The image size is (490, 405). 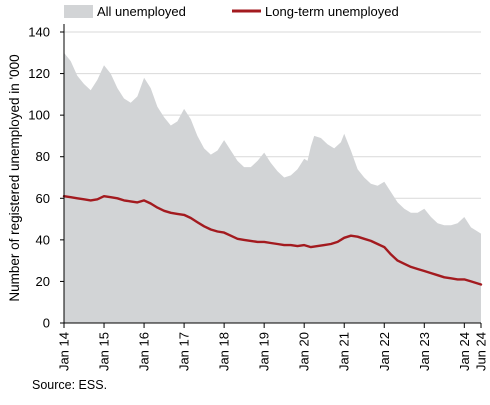 What do you see at coordinates (46, 178) in the screenshot?
I see `y-tick-labels: 0 20 40 60 80 100 120 140` at bounding box center [46, 178].